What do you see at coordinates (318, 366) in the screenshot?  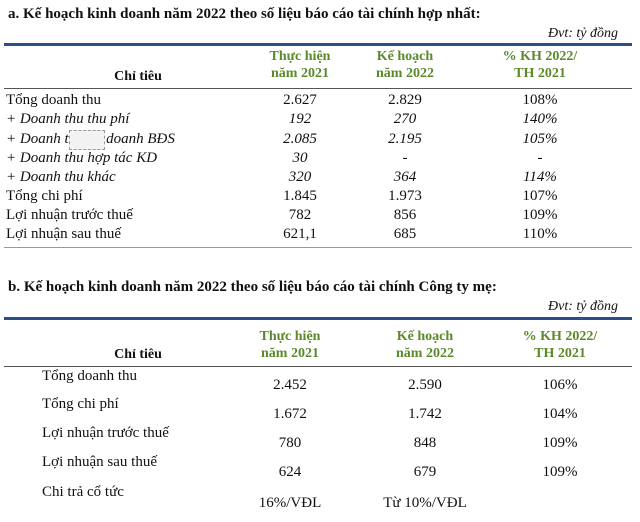 I see `section-b-header-rule` at bounding box center [318, 366].